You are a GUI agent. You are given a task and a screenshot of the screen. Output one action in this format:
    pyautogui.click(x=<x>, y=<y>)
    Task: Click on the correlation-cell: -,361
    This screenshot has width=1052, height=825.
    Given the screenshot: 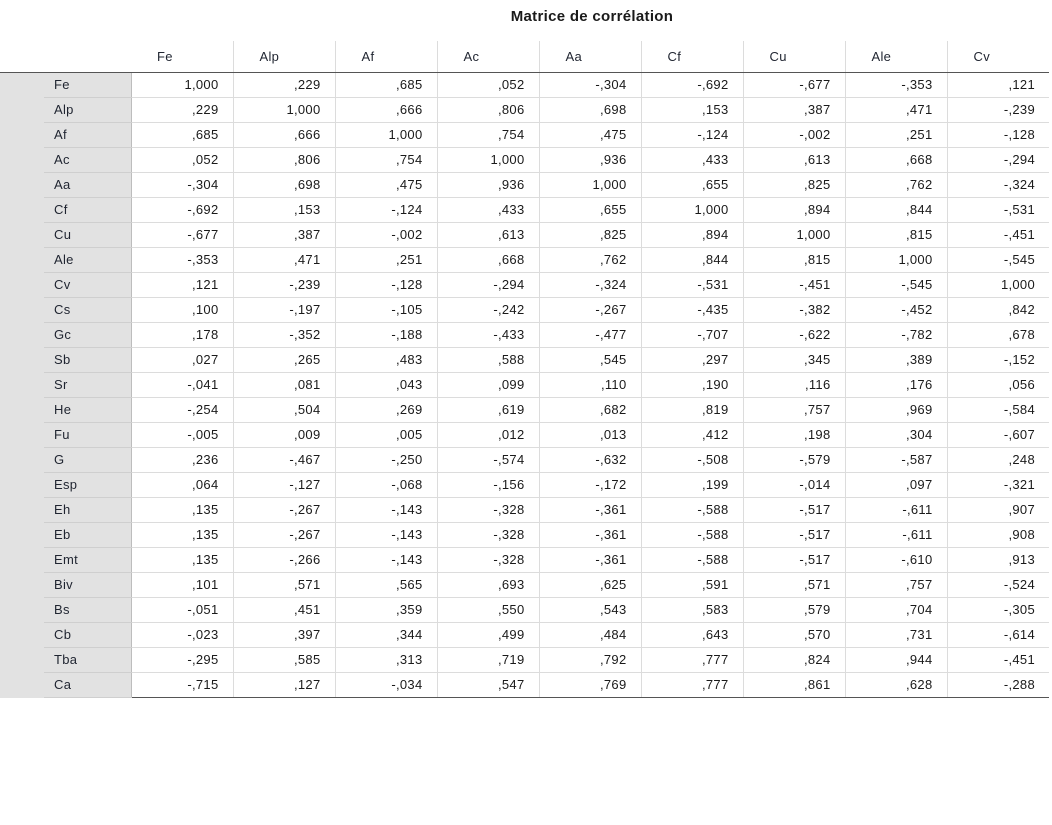 What is the action you would take?
    pyautogui.click(x=589, y=535)
    